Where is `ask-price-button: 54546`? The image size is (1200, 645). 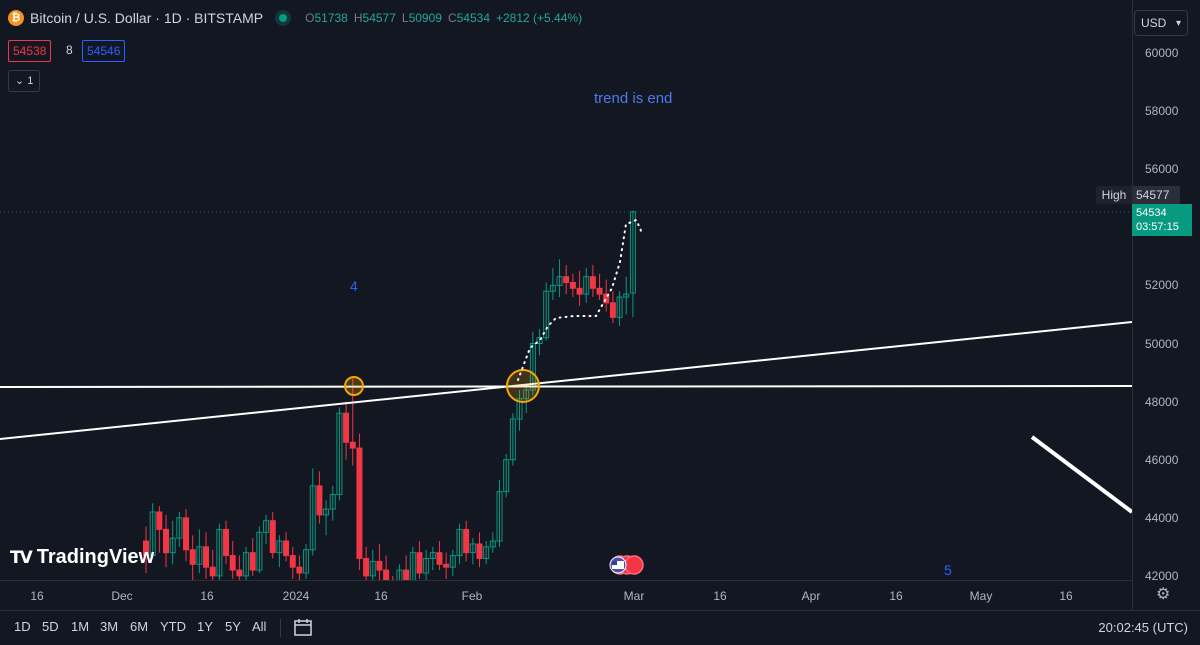 ask-price-button: 54546 is located at coordinates (104, 51).